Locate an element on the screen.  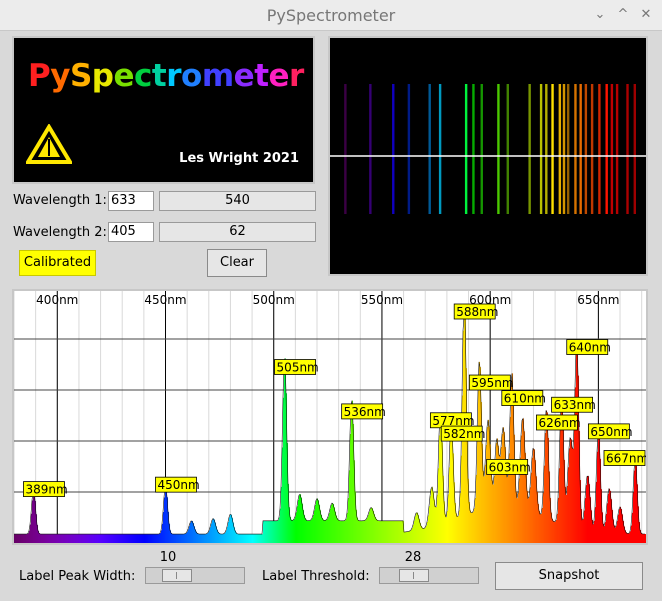
tick-label: 450nm is located at coordinates (165, 300).